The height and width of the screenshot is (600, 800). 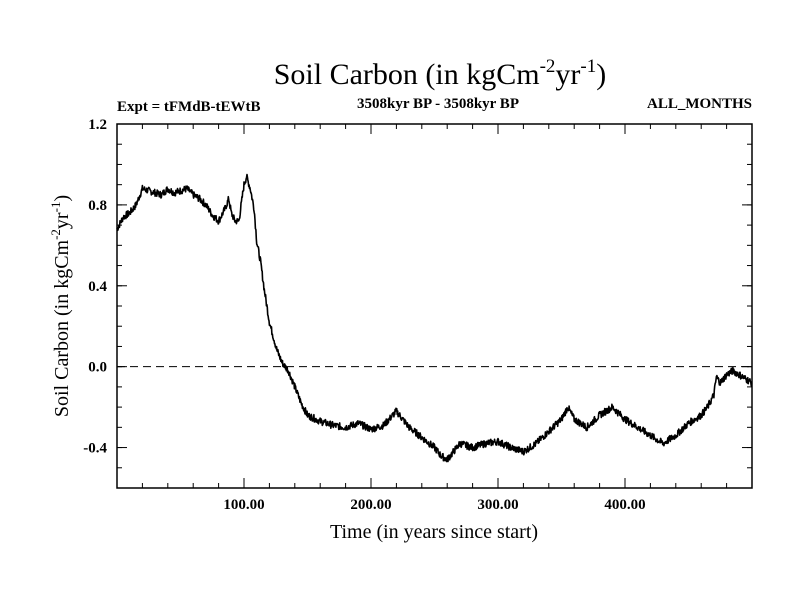 What do you see at coordinates (97, 287) in the screenshot?
I see `y-tick-label: 0.4` at bounding box center [97, 287].